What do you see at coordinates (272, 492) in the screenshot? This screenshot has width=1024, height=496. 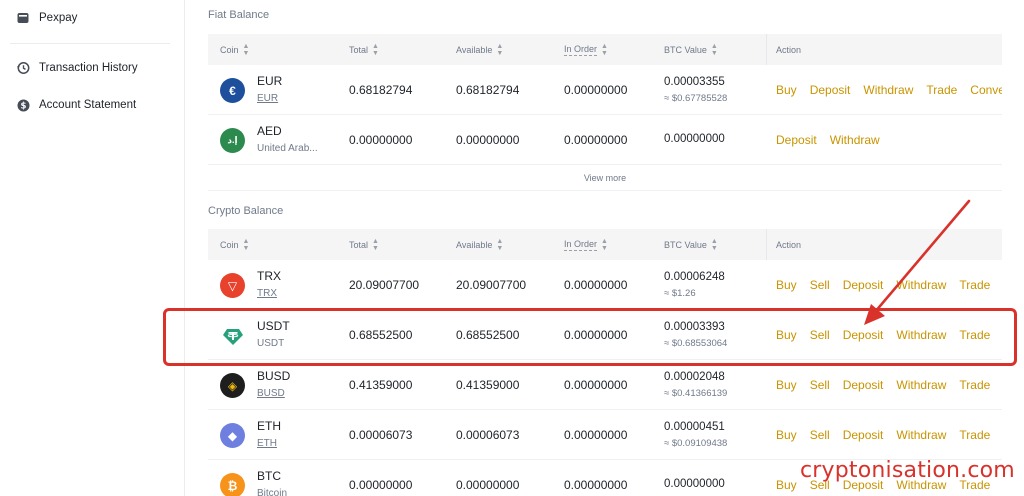 I see `coin-fullname: Bitcoin` at bounding box center [272, 492].